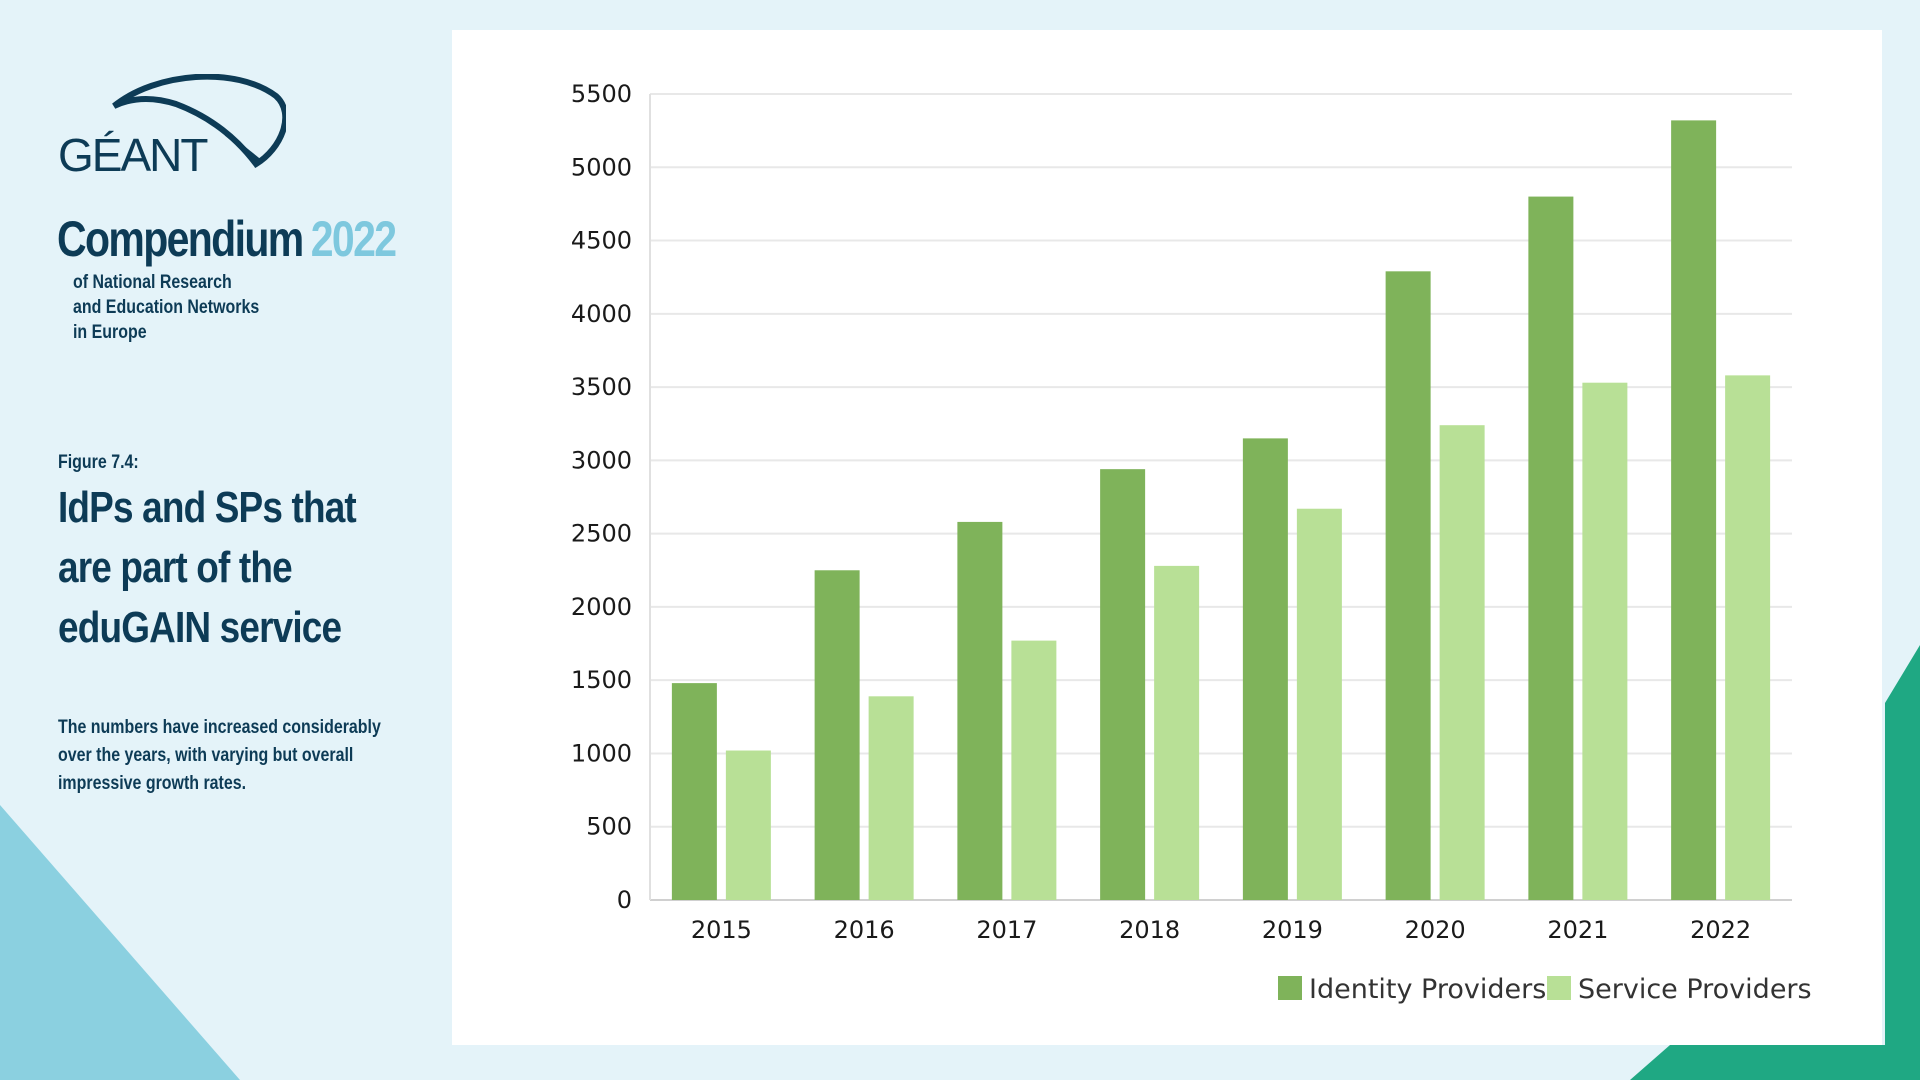 The image size is (1920, 1080). What do you see at coordinates (601, 460) in the screenshot?
I see `y-tick-label: 3000` at bounding box center [601, 460].